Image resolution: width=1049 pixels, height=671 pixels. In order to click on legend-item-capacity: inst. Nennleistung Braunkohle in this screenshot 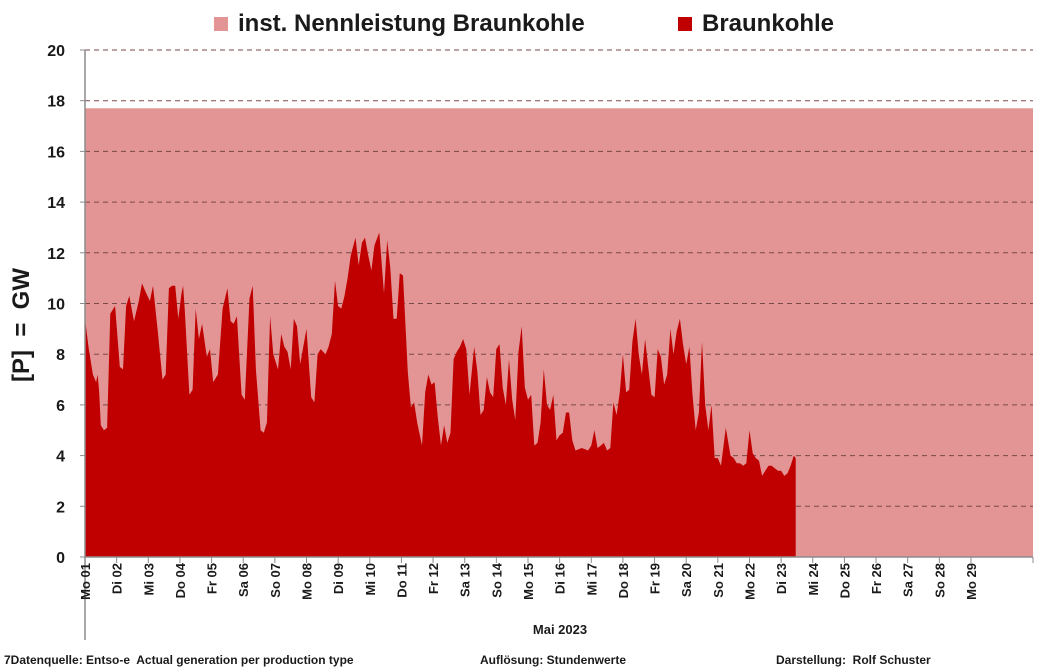, I will do `click(399, 24)`.